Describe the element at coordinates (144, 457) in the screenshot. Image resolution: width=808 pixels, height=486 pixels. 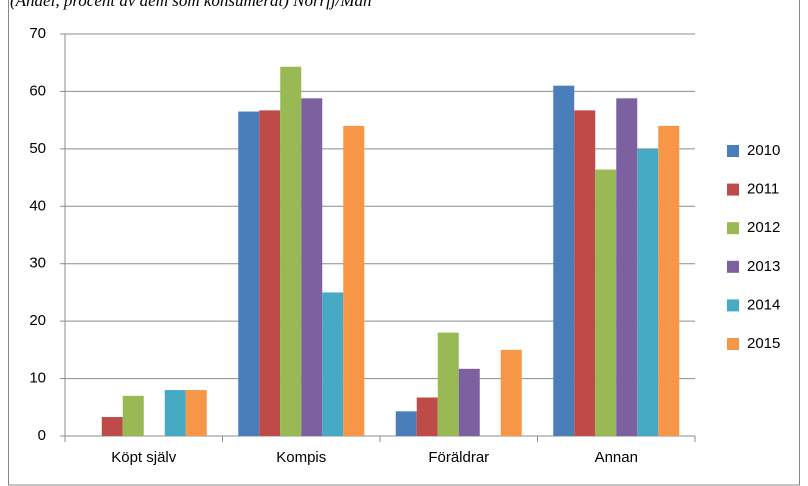
I see `x-tick-label: Köpt själv` at that location.